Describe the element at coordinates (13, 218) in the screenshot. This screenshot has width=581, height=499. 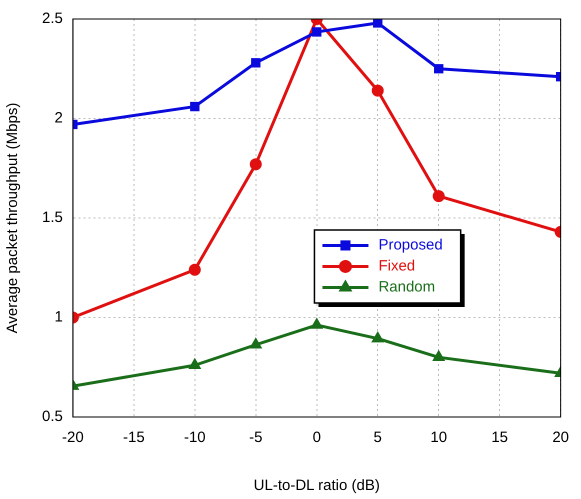
I see `y-axis-title: Average packet throughput (Mbps)` at that location.